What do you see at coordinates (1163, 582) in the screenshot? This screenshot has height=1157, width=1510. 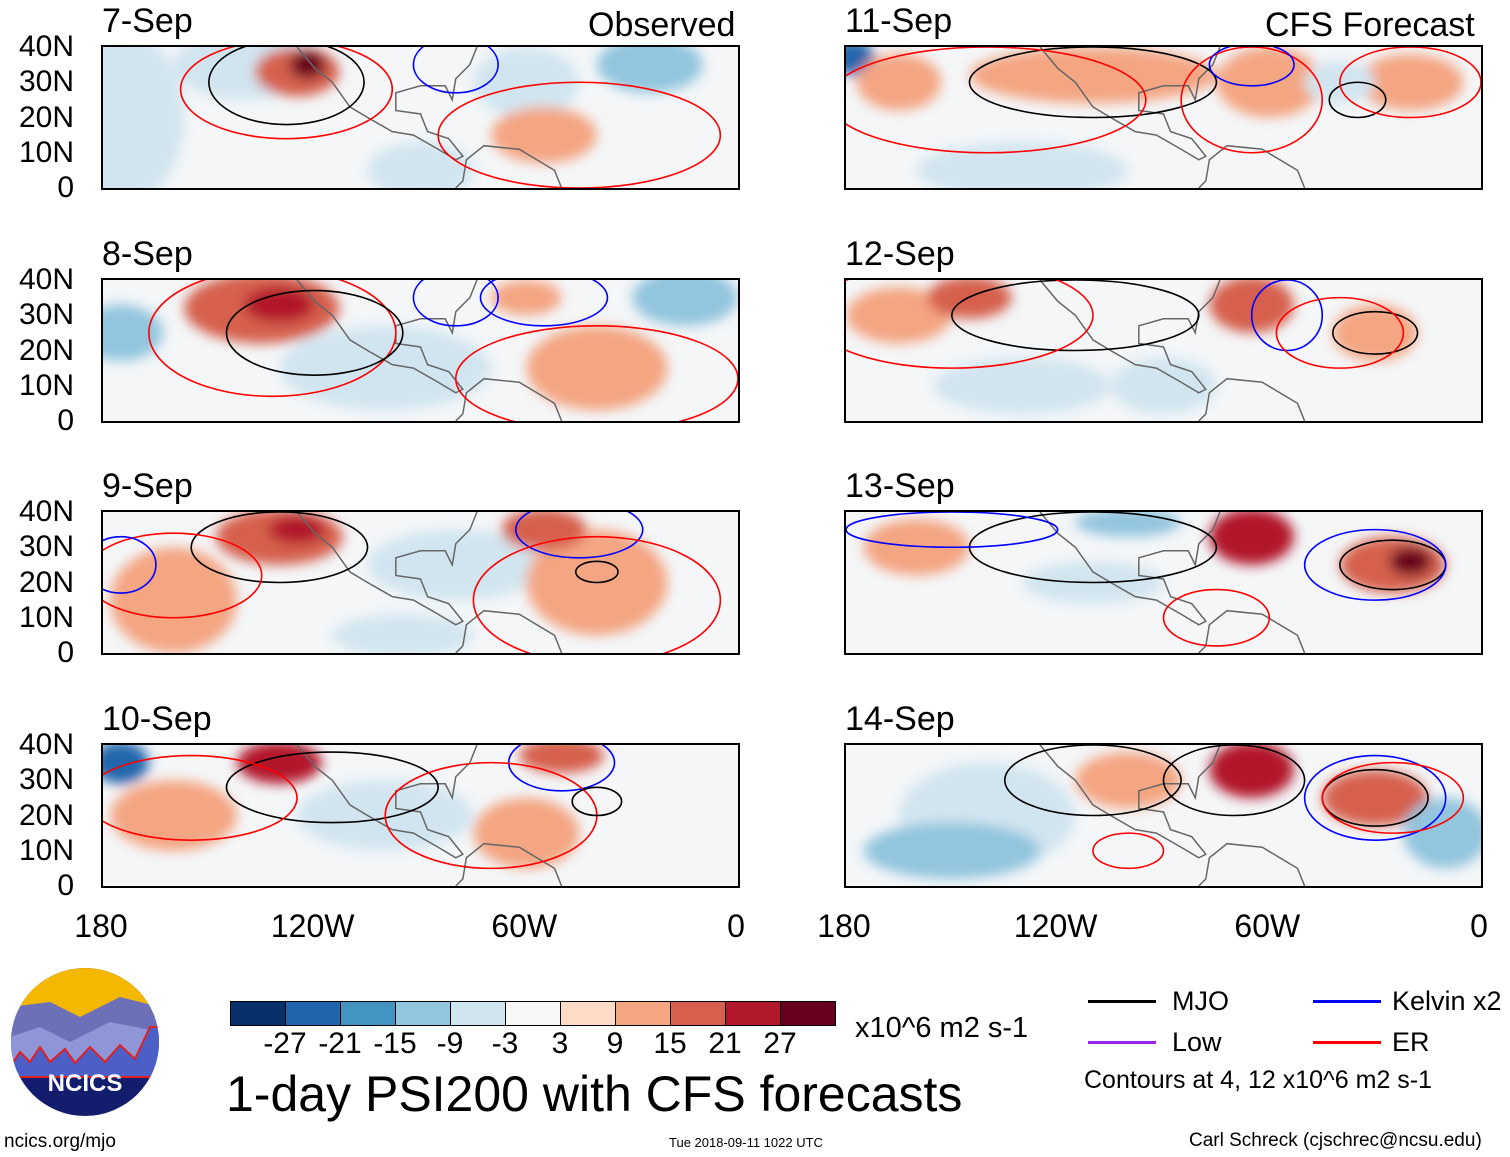 I see `map-panel-13-Sep` at bounding box center [1163, 582].